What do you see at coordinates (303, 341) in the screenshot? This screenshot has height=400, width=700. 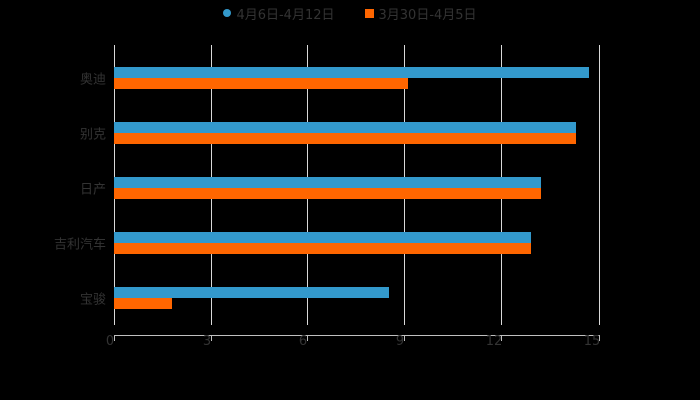 I see `x-tick-label: 6` at bounding box center [303, 341].